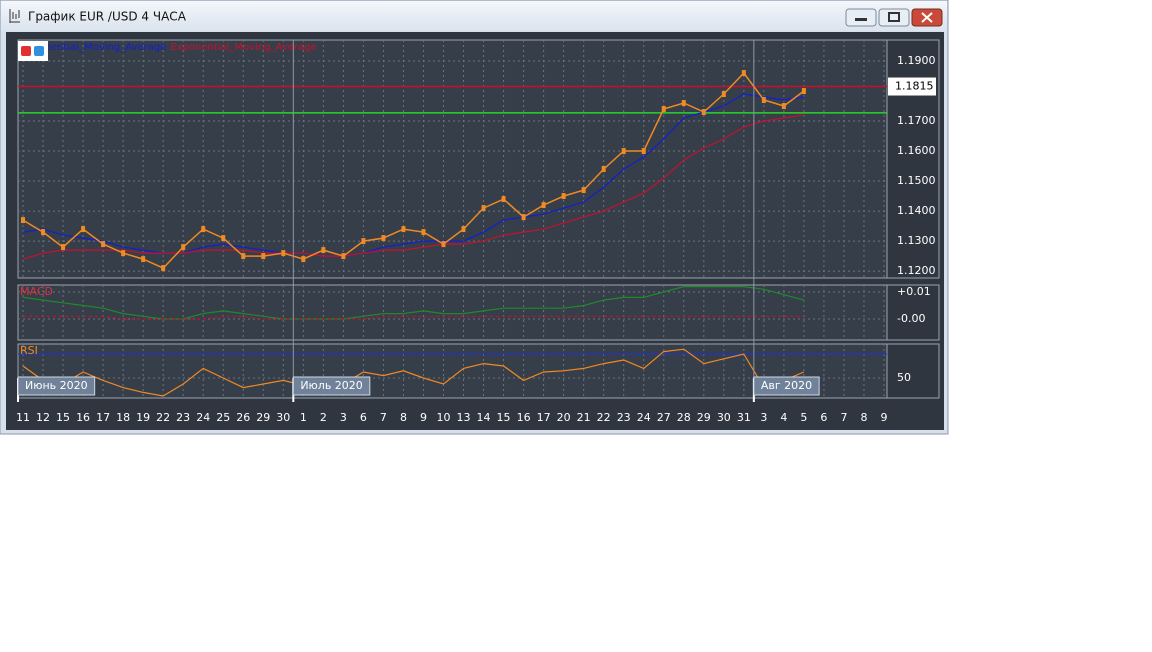 The width and height of the screenshot is (1152, 652). What do you see at coordinates (39, 51) in the screenshot?
I see `blue-icon` at bounding box center [39, 51].